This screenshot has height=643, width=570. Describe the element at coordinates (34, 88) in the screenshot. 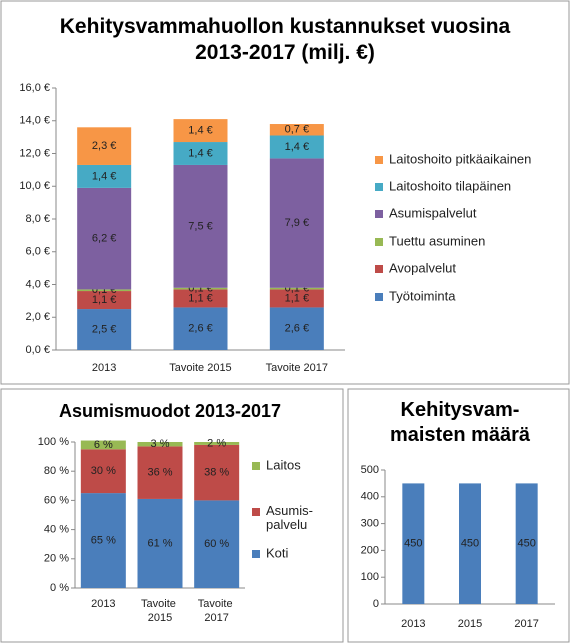

I see `y-tick-label: 16,0 €` at that location.